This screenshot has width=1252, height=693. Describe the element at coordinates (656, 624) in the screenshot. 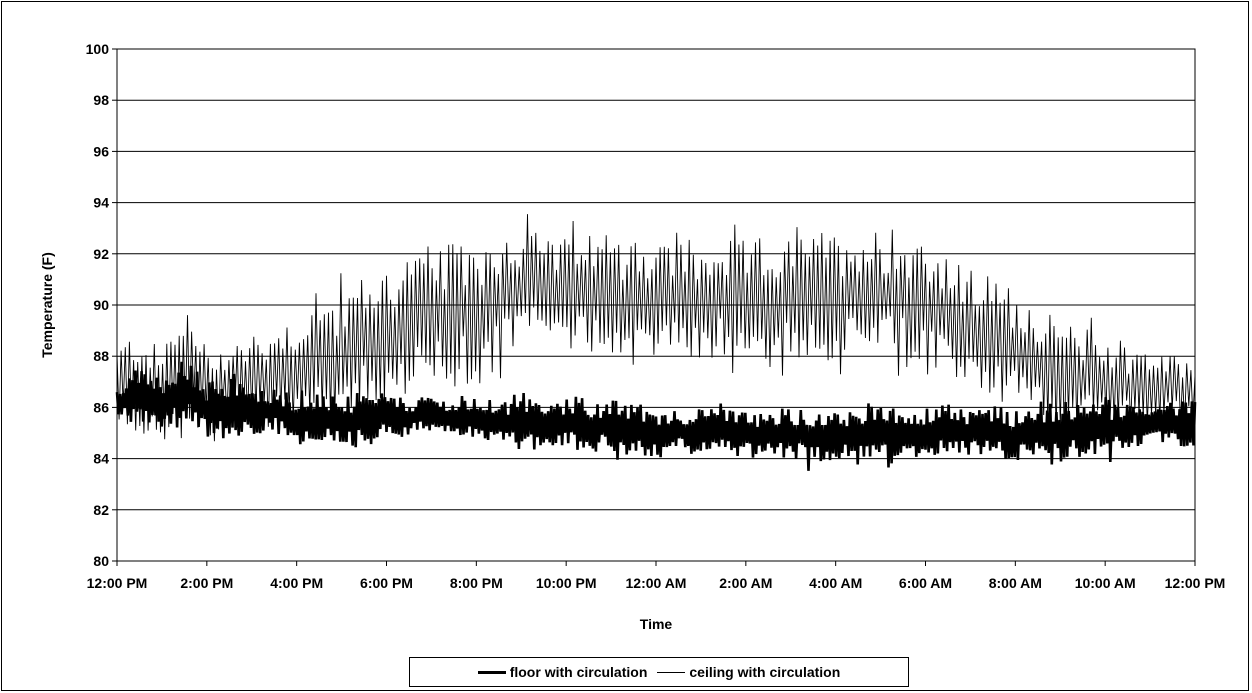

I see `x-axis-title: Time` at that location.